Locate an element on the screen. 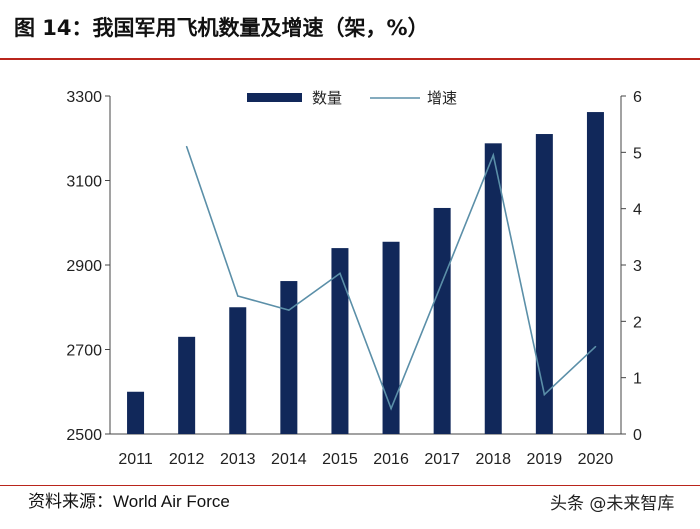 Image resolution: width=700 pixels, height=529 pixels. right-axis-tick-label: 5 is located at coordinates (637, 153).